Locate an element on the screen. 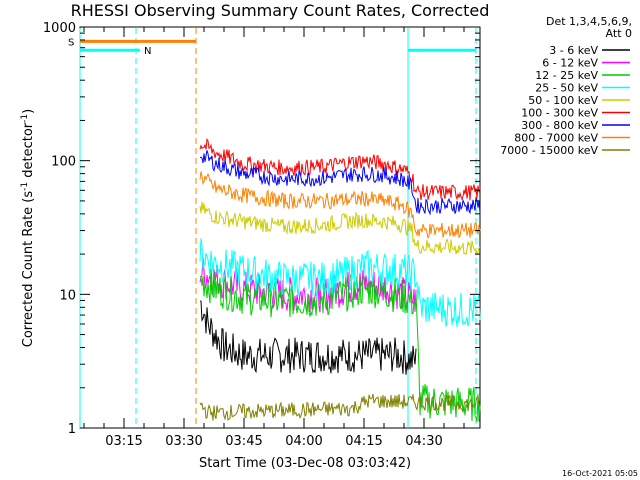 The height and width of the screenshot is (480, 640). x-tick-label: 04:15 is located at coordinates (363, 441).